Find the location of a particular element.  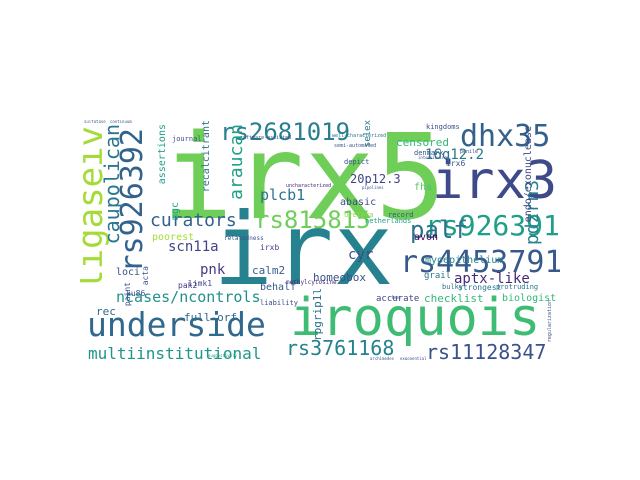

word-irxb: irxb is located at coordinates (270, 247).